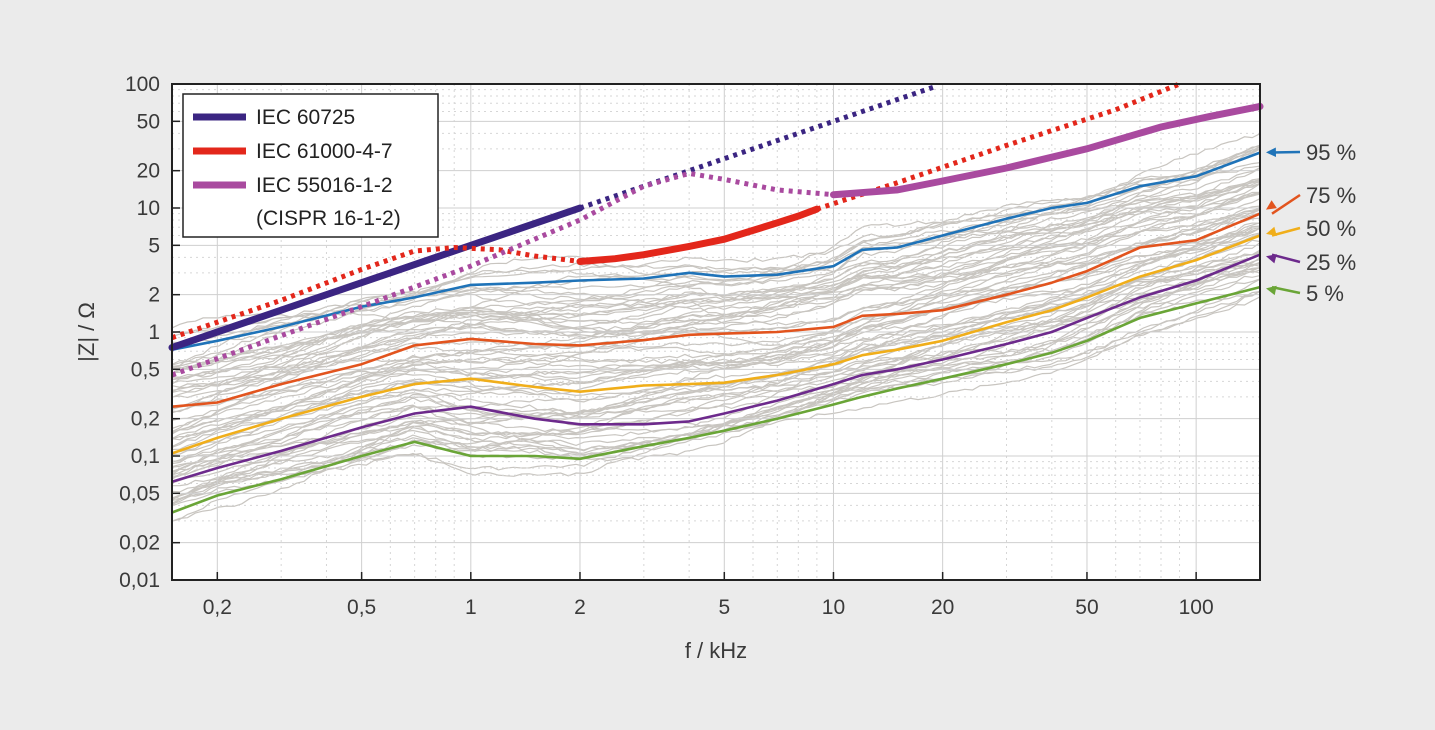 Image resolution: width=1435 pixels, height=730 pixels. I want to click on y-tick-label: 0,02, so click(139, 543).